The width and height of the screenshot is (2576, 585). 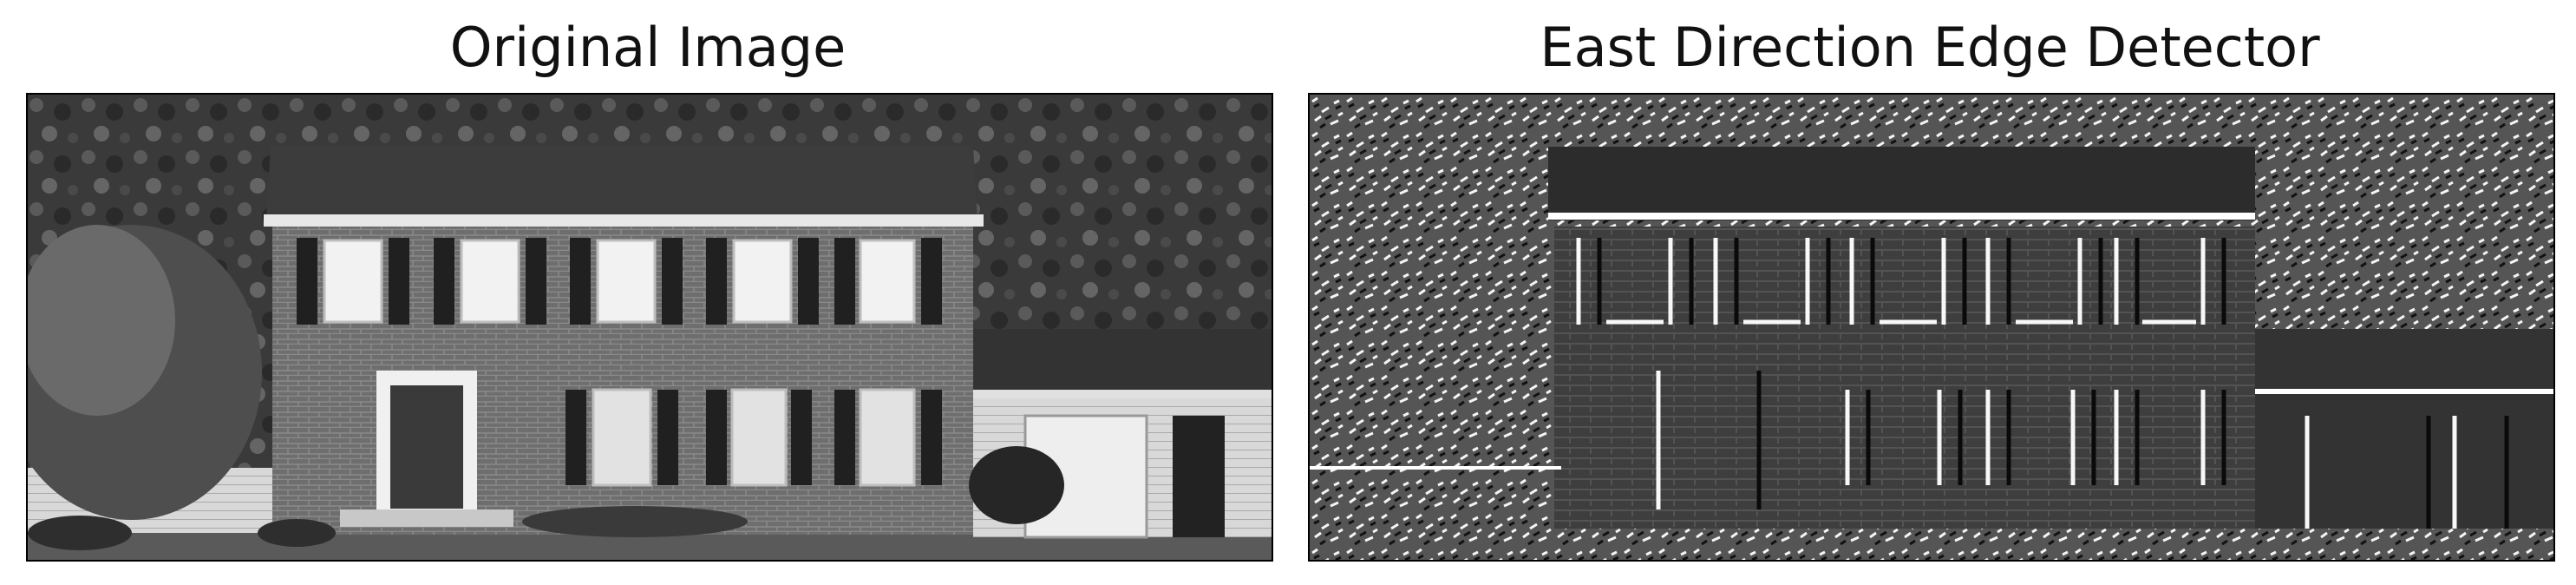 What do you see at coordinates (1930, 47) in the screenshot?
I see `edge-detector-title: East Direction Edge Detector` at bounding box center [1930, 47].